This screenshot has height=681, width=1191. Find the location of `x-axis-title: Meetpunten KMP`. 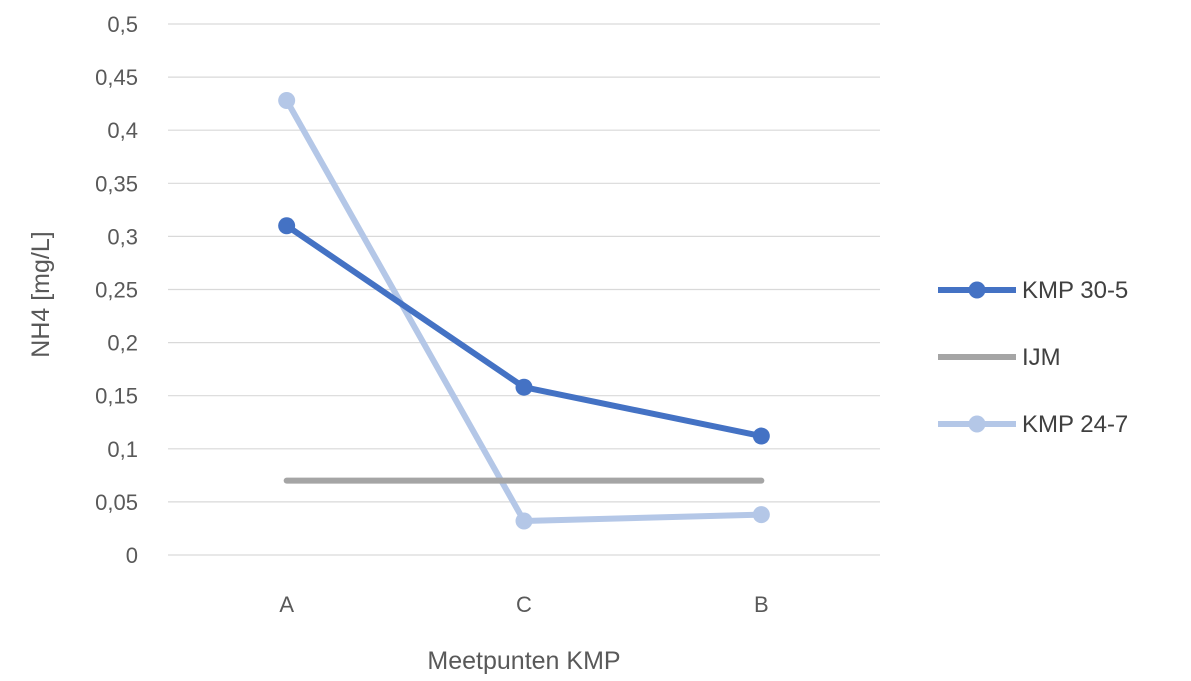

x-axis-title: Meetpunten KMP is located at coordinates (523, 661).